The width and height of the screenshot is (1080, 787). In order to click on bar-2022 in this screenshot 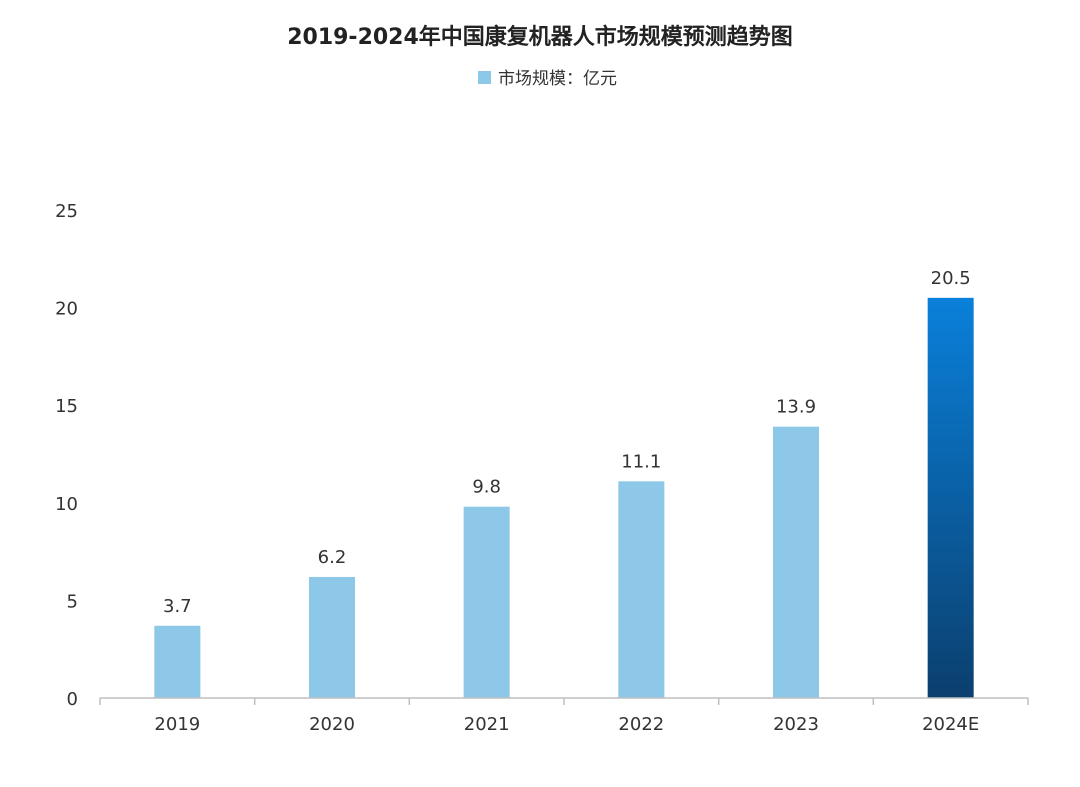, I will do `click(641, 589)`.